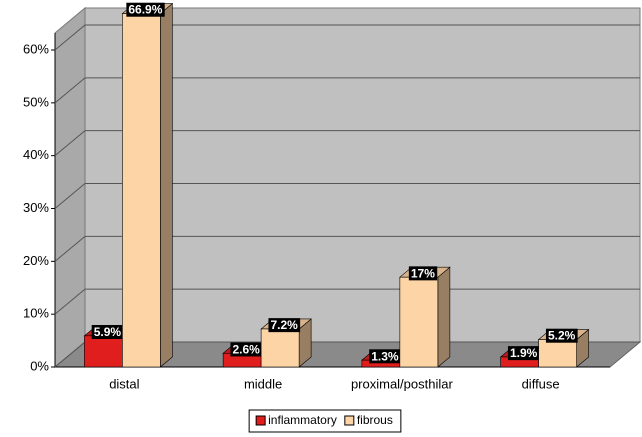 The image size is (642, 437). I want to click on value-label: 66.9%, so click(145, 10).